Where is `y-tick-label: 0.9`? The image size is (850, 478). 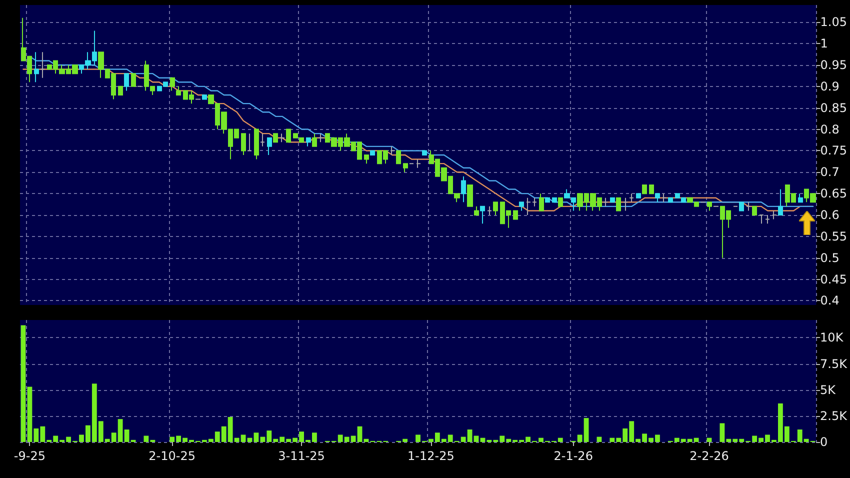 y-tick-label: 0.9 is located at coordinates (830, 86).